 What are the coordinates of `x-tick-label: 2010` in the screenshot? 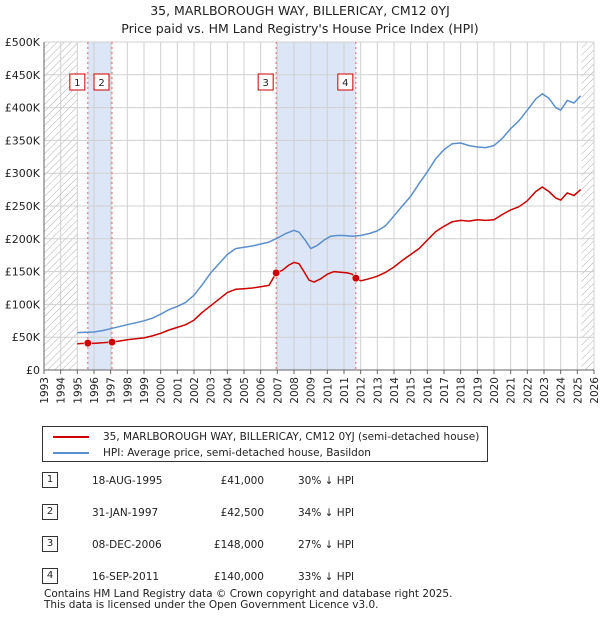 It's located at (328, 390).